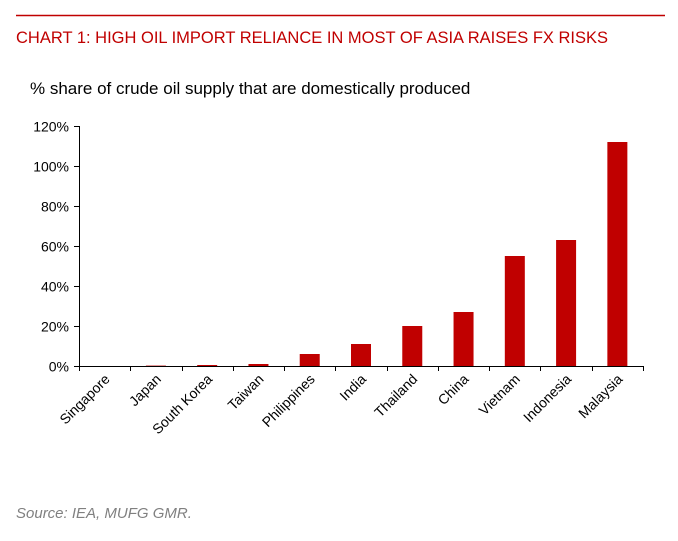 The width and height of the screenshot is (678, 541). What do you see at coordinates (352, 387) in the screenshot?
I see `x-tick-label: India` at bounding box center [352, 387].